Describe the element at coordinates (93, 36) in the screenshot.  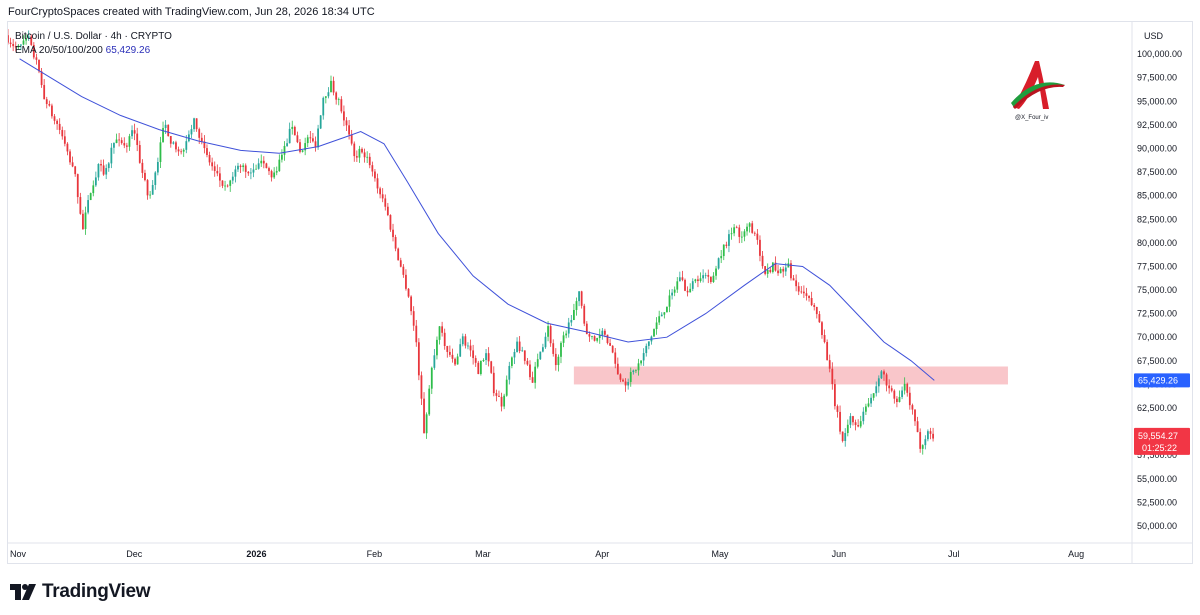
I see `symbol-title: Bitcoin / U.S. Dollar · 4h · CRYPTO` at that location.